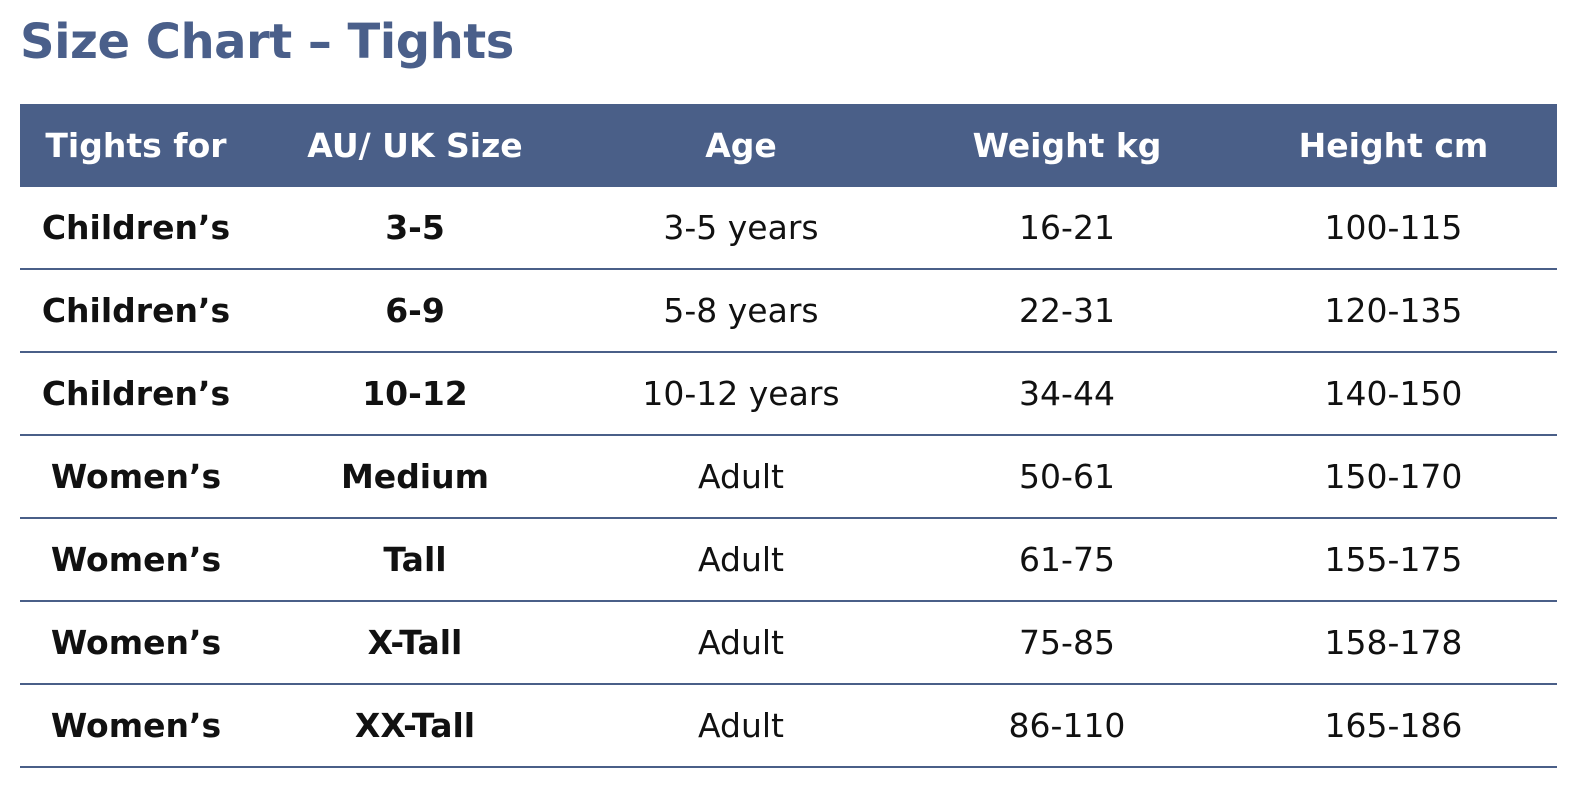 Image resolution: width=1577 pixels, height=807 pixels. I want to click on table-cell: 150-170, so click(1393, 476).